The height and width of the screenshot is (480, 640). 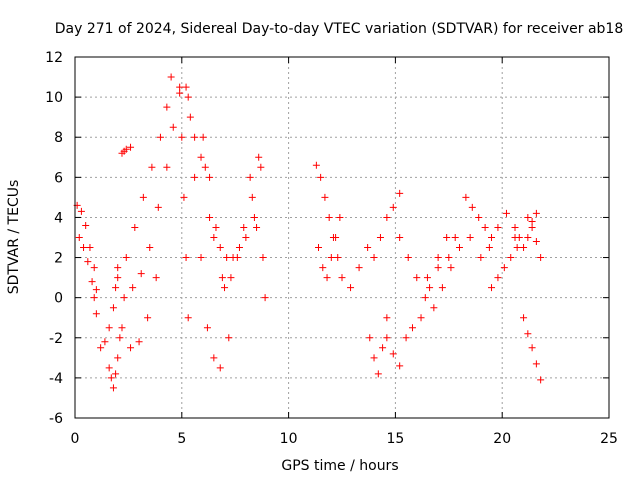 What do you see at coordinates (289, 439) in the screenshot?
I see `x-tick-label: 10` at bounding box center [289, 439].